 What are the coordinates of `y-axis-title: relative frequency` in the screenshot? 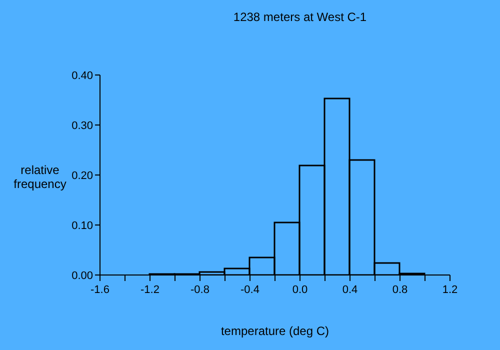 It's located at (40, 177).